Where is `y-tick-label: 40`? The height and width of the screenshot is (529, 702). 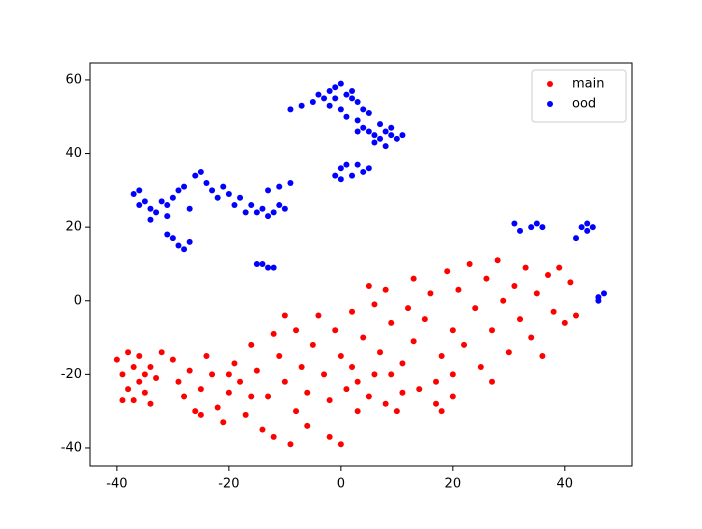 y-tick-label: 40 is located at coordinates (73, 153).